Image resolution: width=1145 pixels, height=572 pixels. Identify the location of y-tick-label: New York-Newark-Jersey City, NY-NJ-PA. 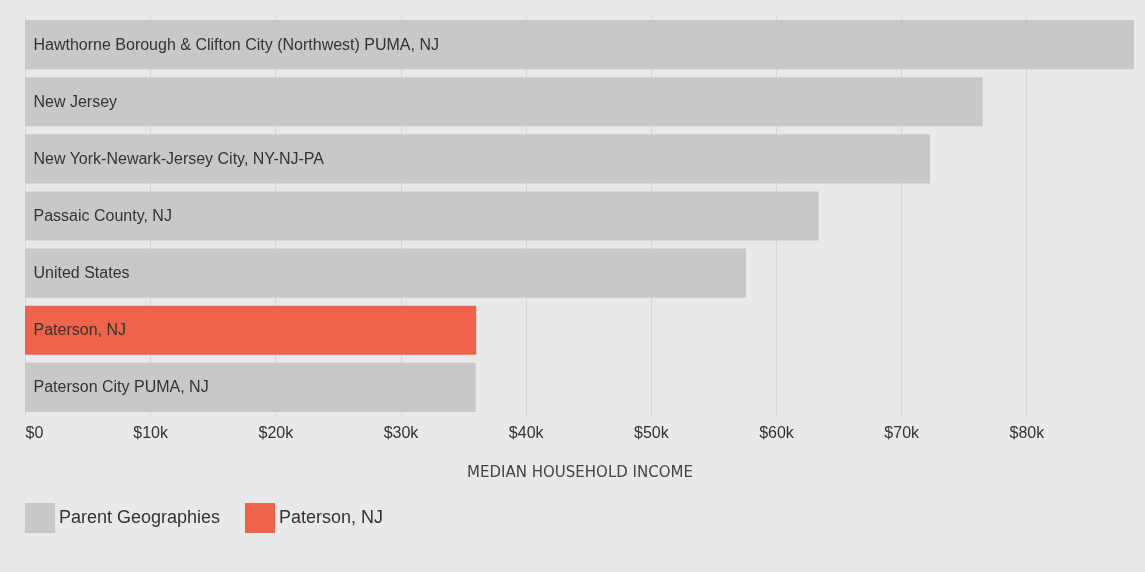
(179, 158).